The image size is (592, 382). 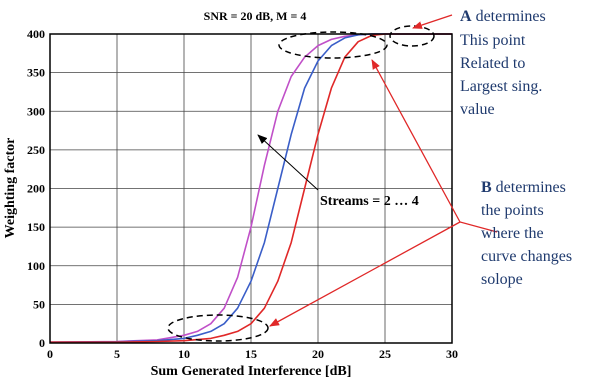 I want to click on streams-label: Streams = 2 … 4, so click(x=369, y=201).